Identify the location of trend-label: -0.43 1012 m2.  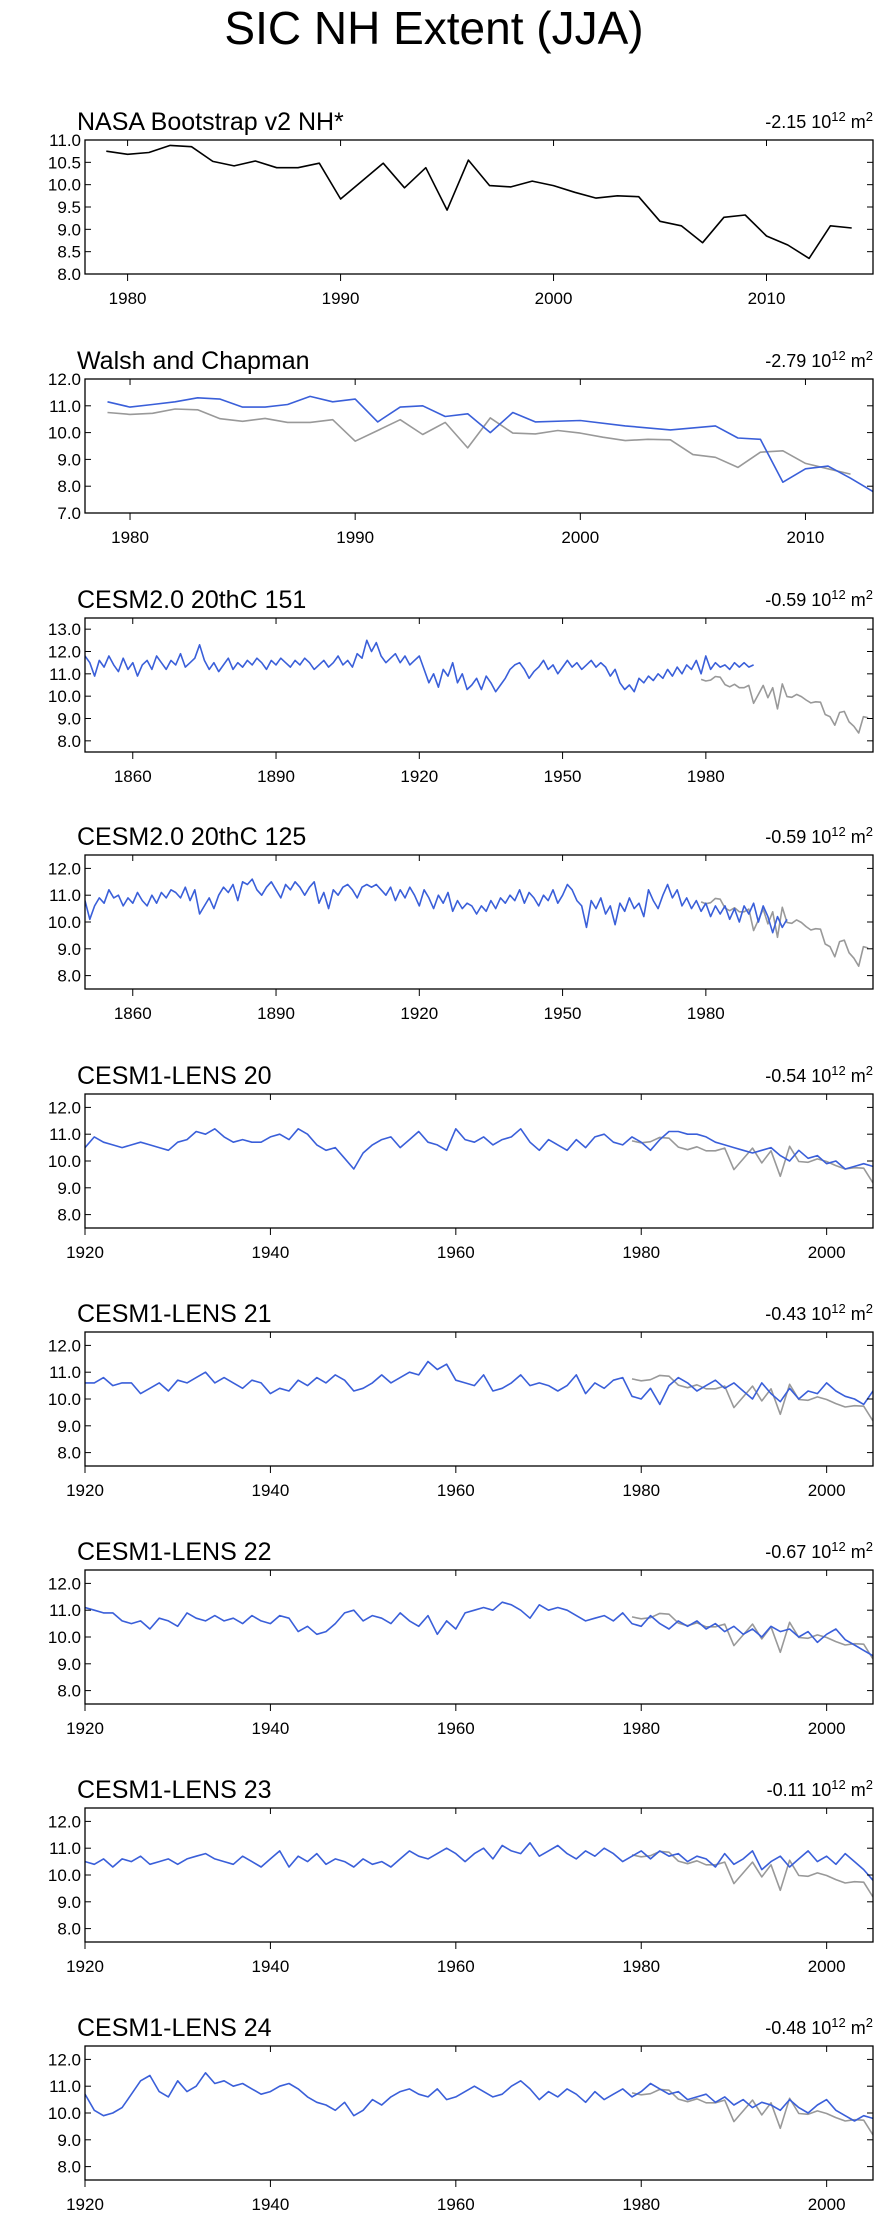
(819, 1312).